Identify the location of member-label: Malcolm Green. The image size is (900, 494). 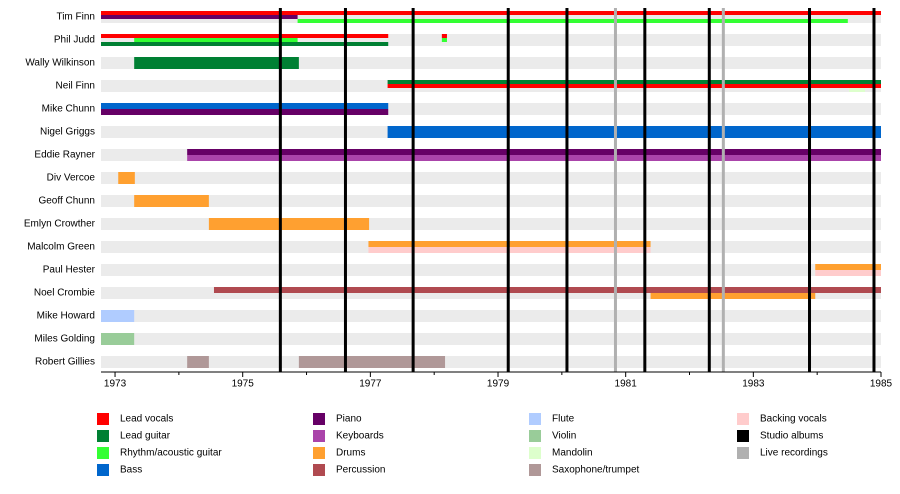
(61, 247).